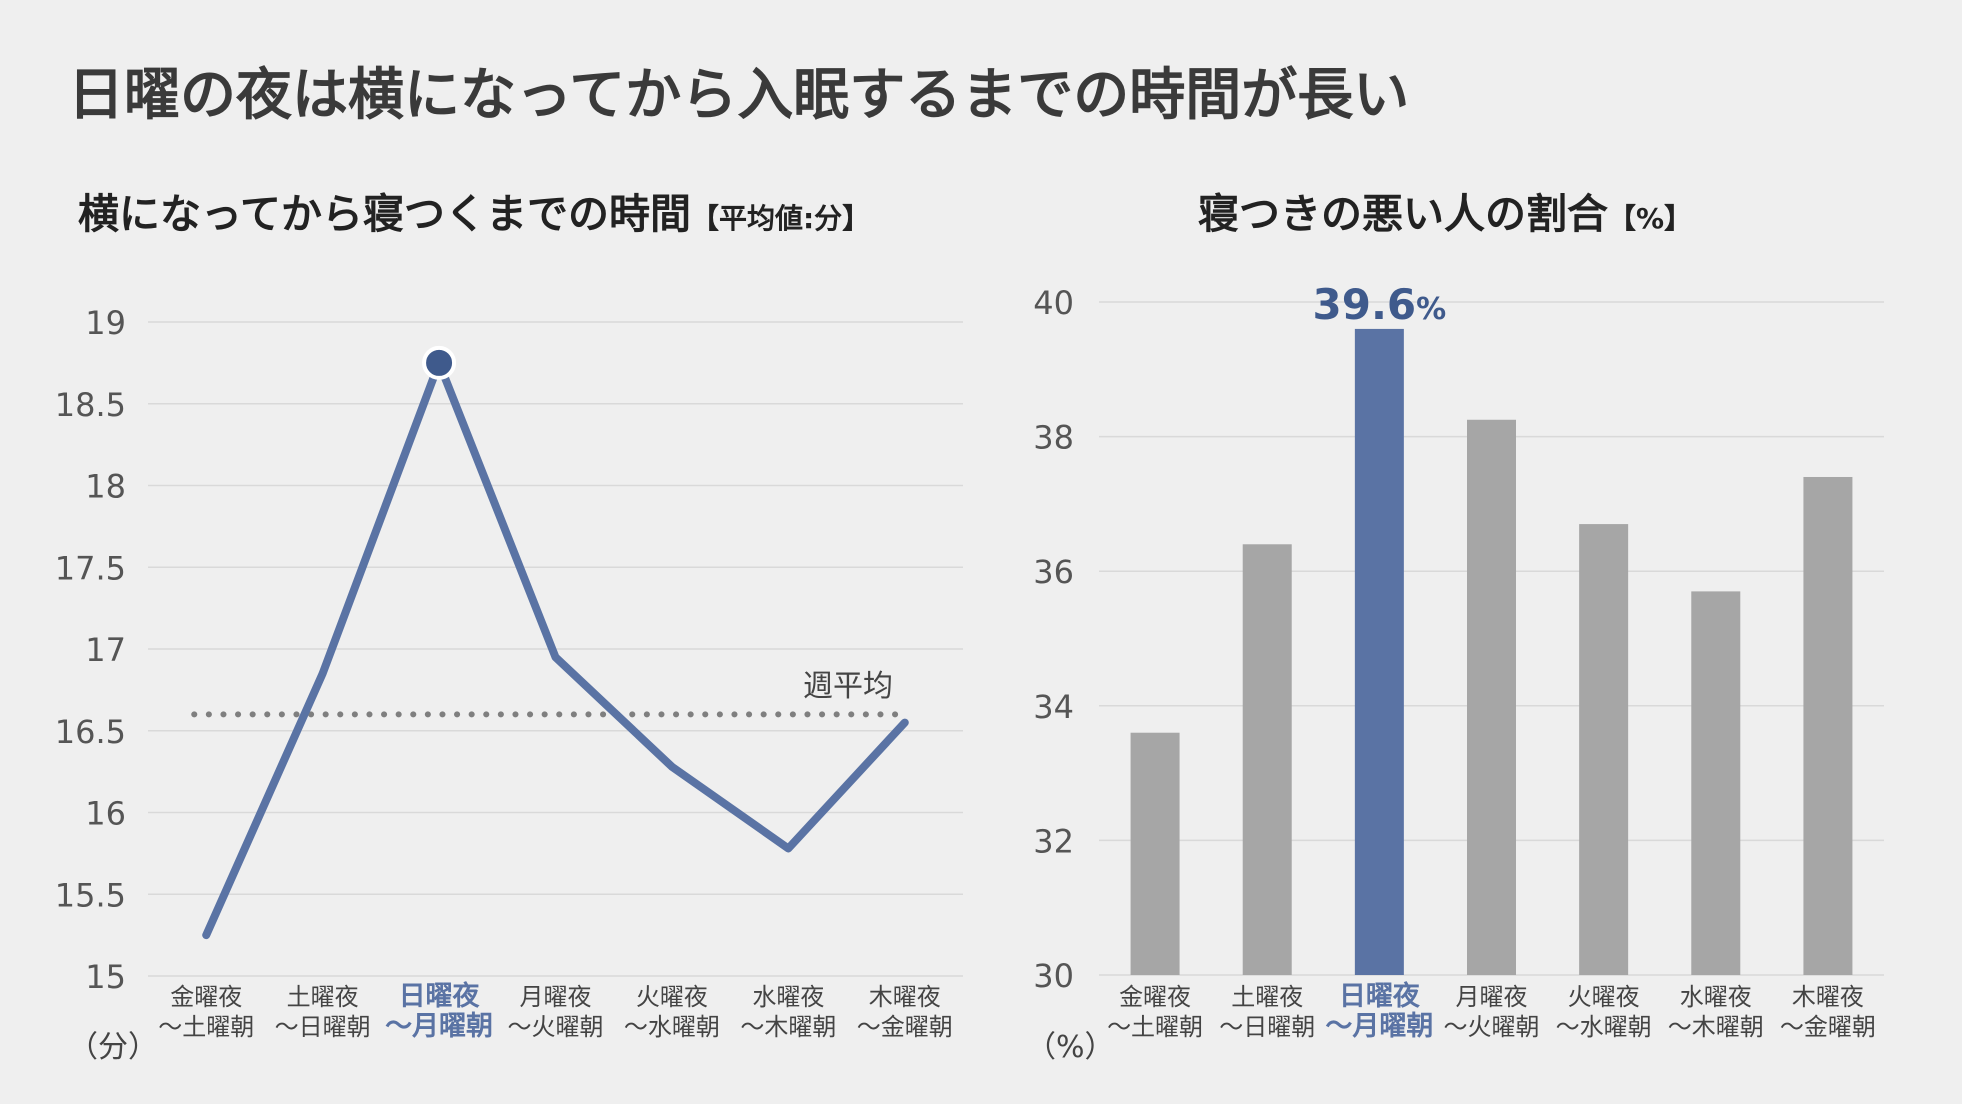 This screenshot has width=1962, height=1104. Describe the element at coordinates (90, 405) in the screenshot. I see `y-tick-label: 18.5` at that location.